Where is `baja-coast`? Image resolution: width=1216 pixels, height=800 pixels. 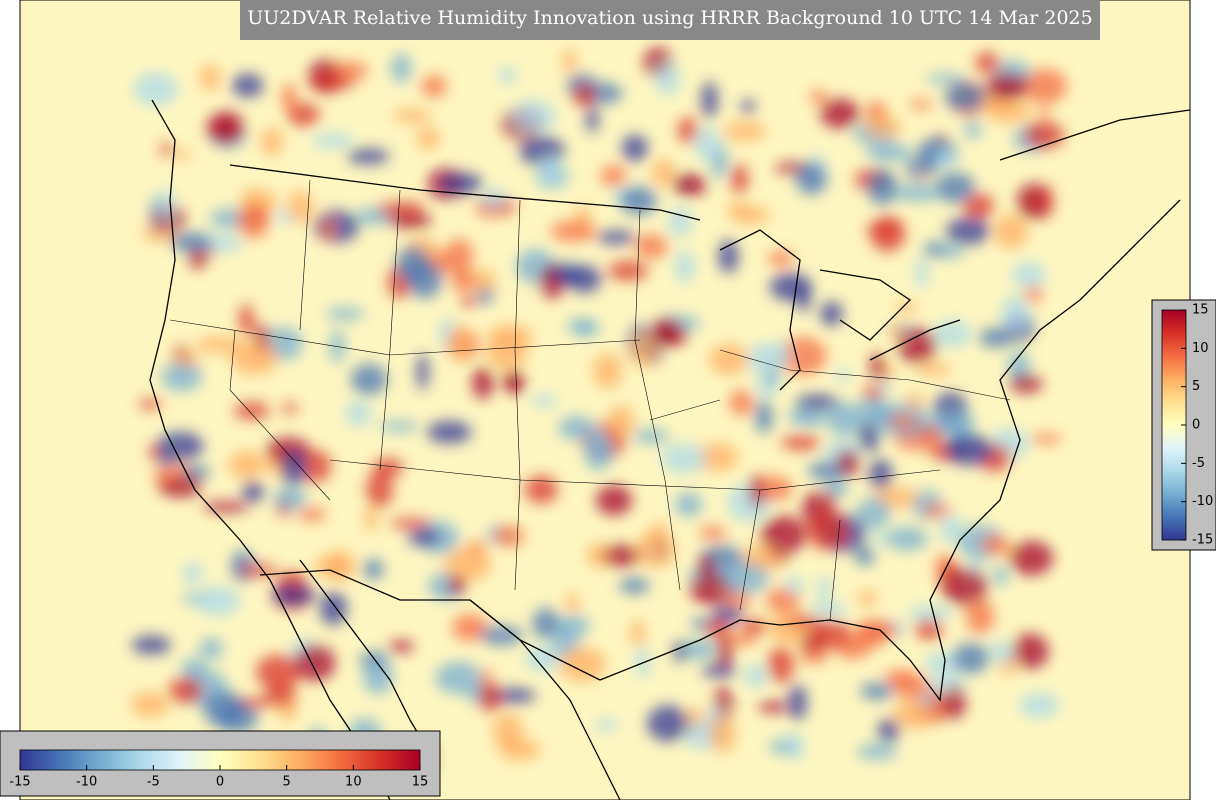
baja-coast is located at coordinates (370, 665).